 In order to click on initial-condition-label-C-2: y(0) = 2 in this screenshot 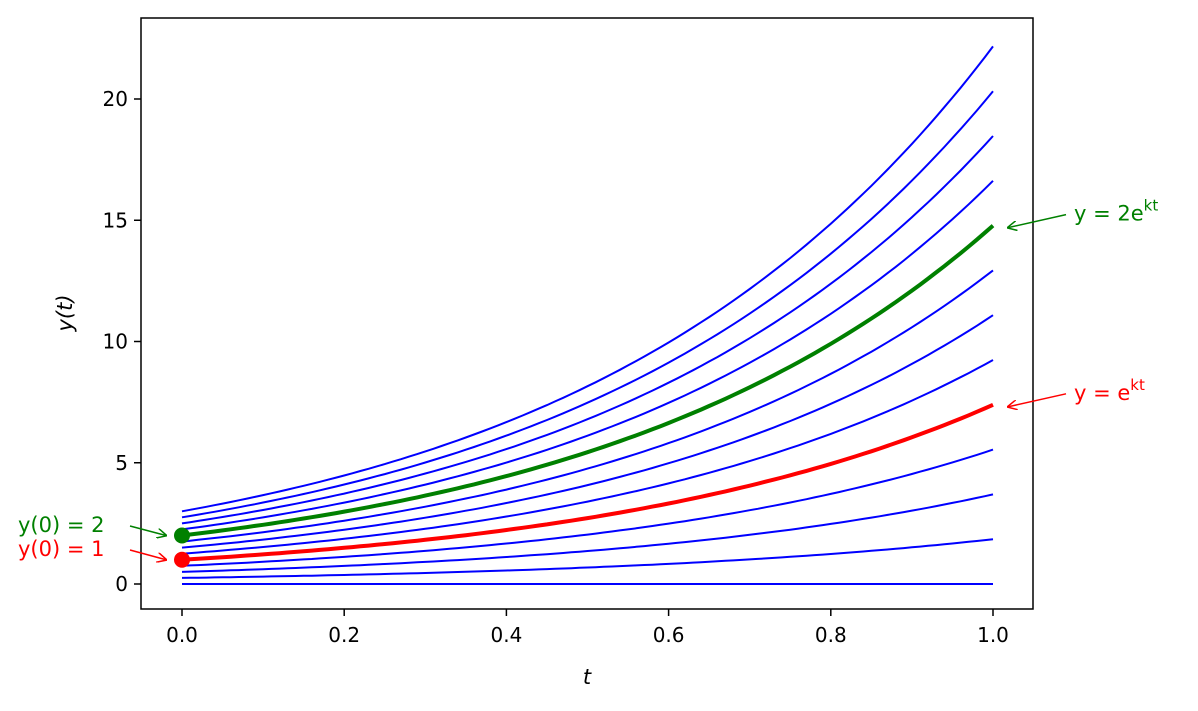, I will do `click(61, 525)`.